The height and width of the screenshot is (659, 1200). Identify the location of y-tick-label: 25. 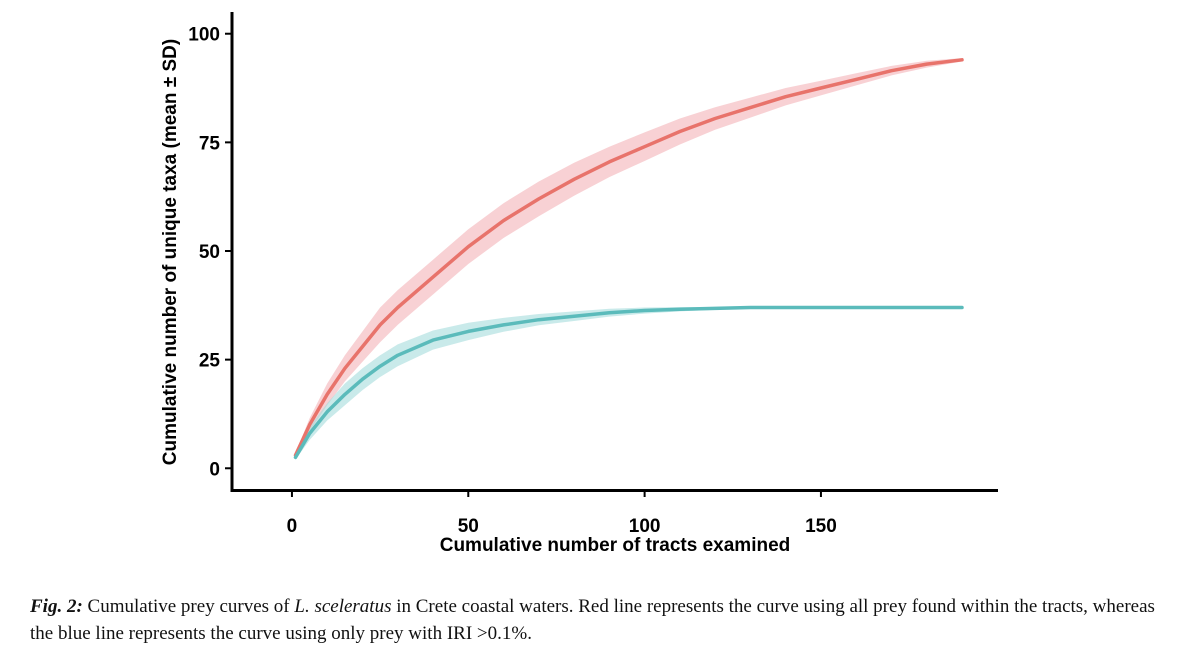
(210, 361).